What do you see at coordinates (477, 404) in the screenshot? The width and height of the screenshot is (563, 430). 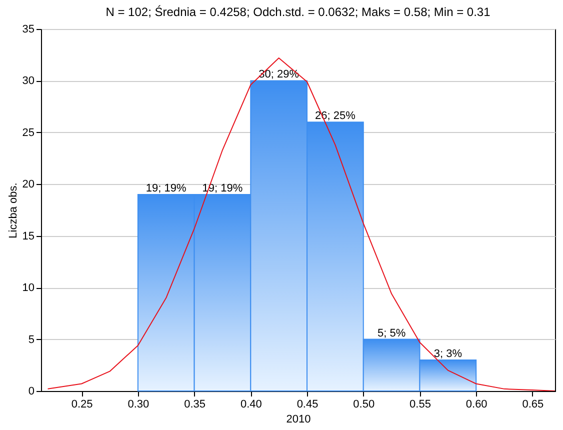 I see `x-tick-label: 0.60` at bounding box center [477, 404].